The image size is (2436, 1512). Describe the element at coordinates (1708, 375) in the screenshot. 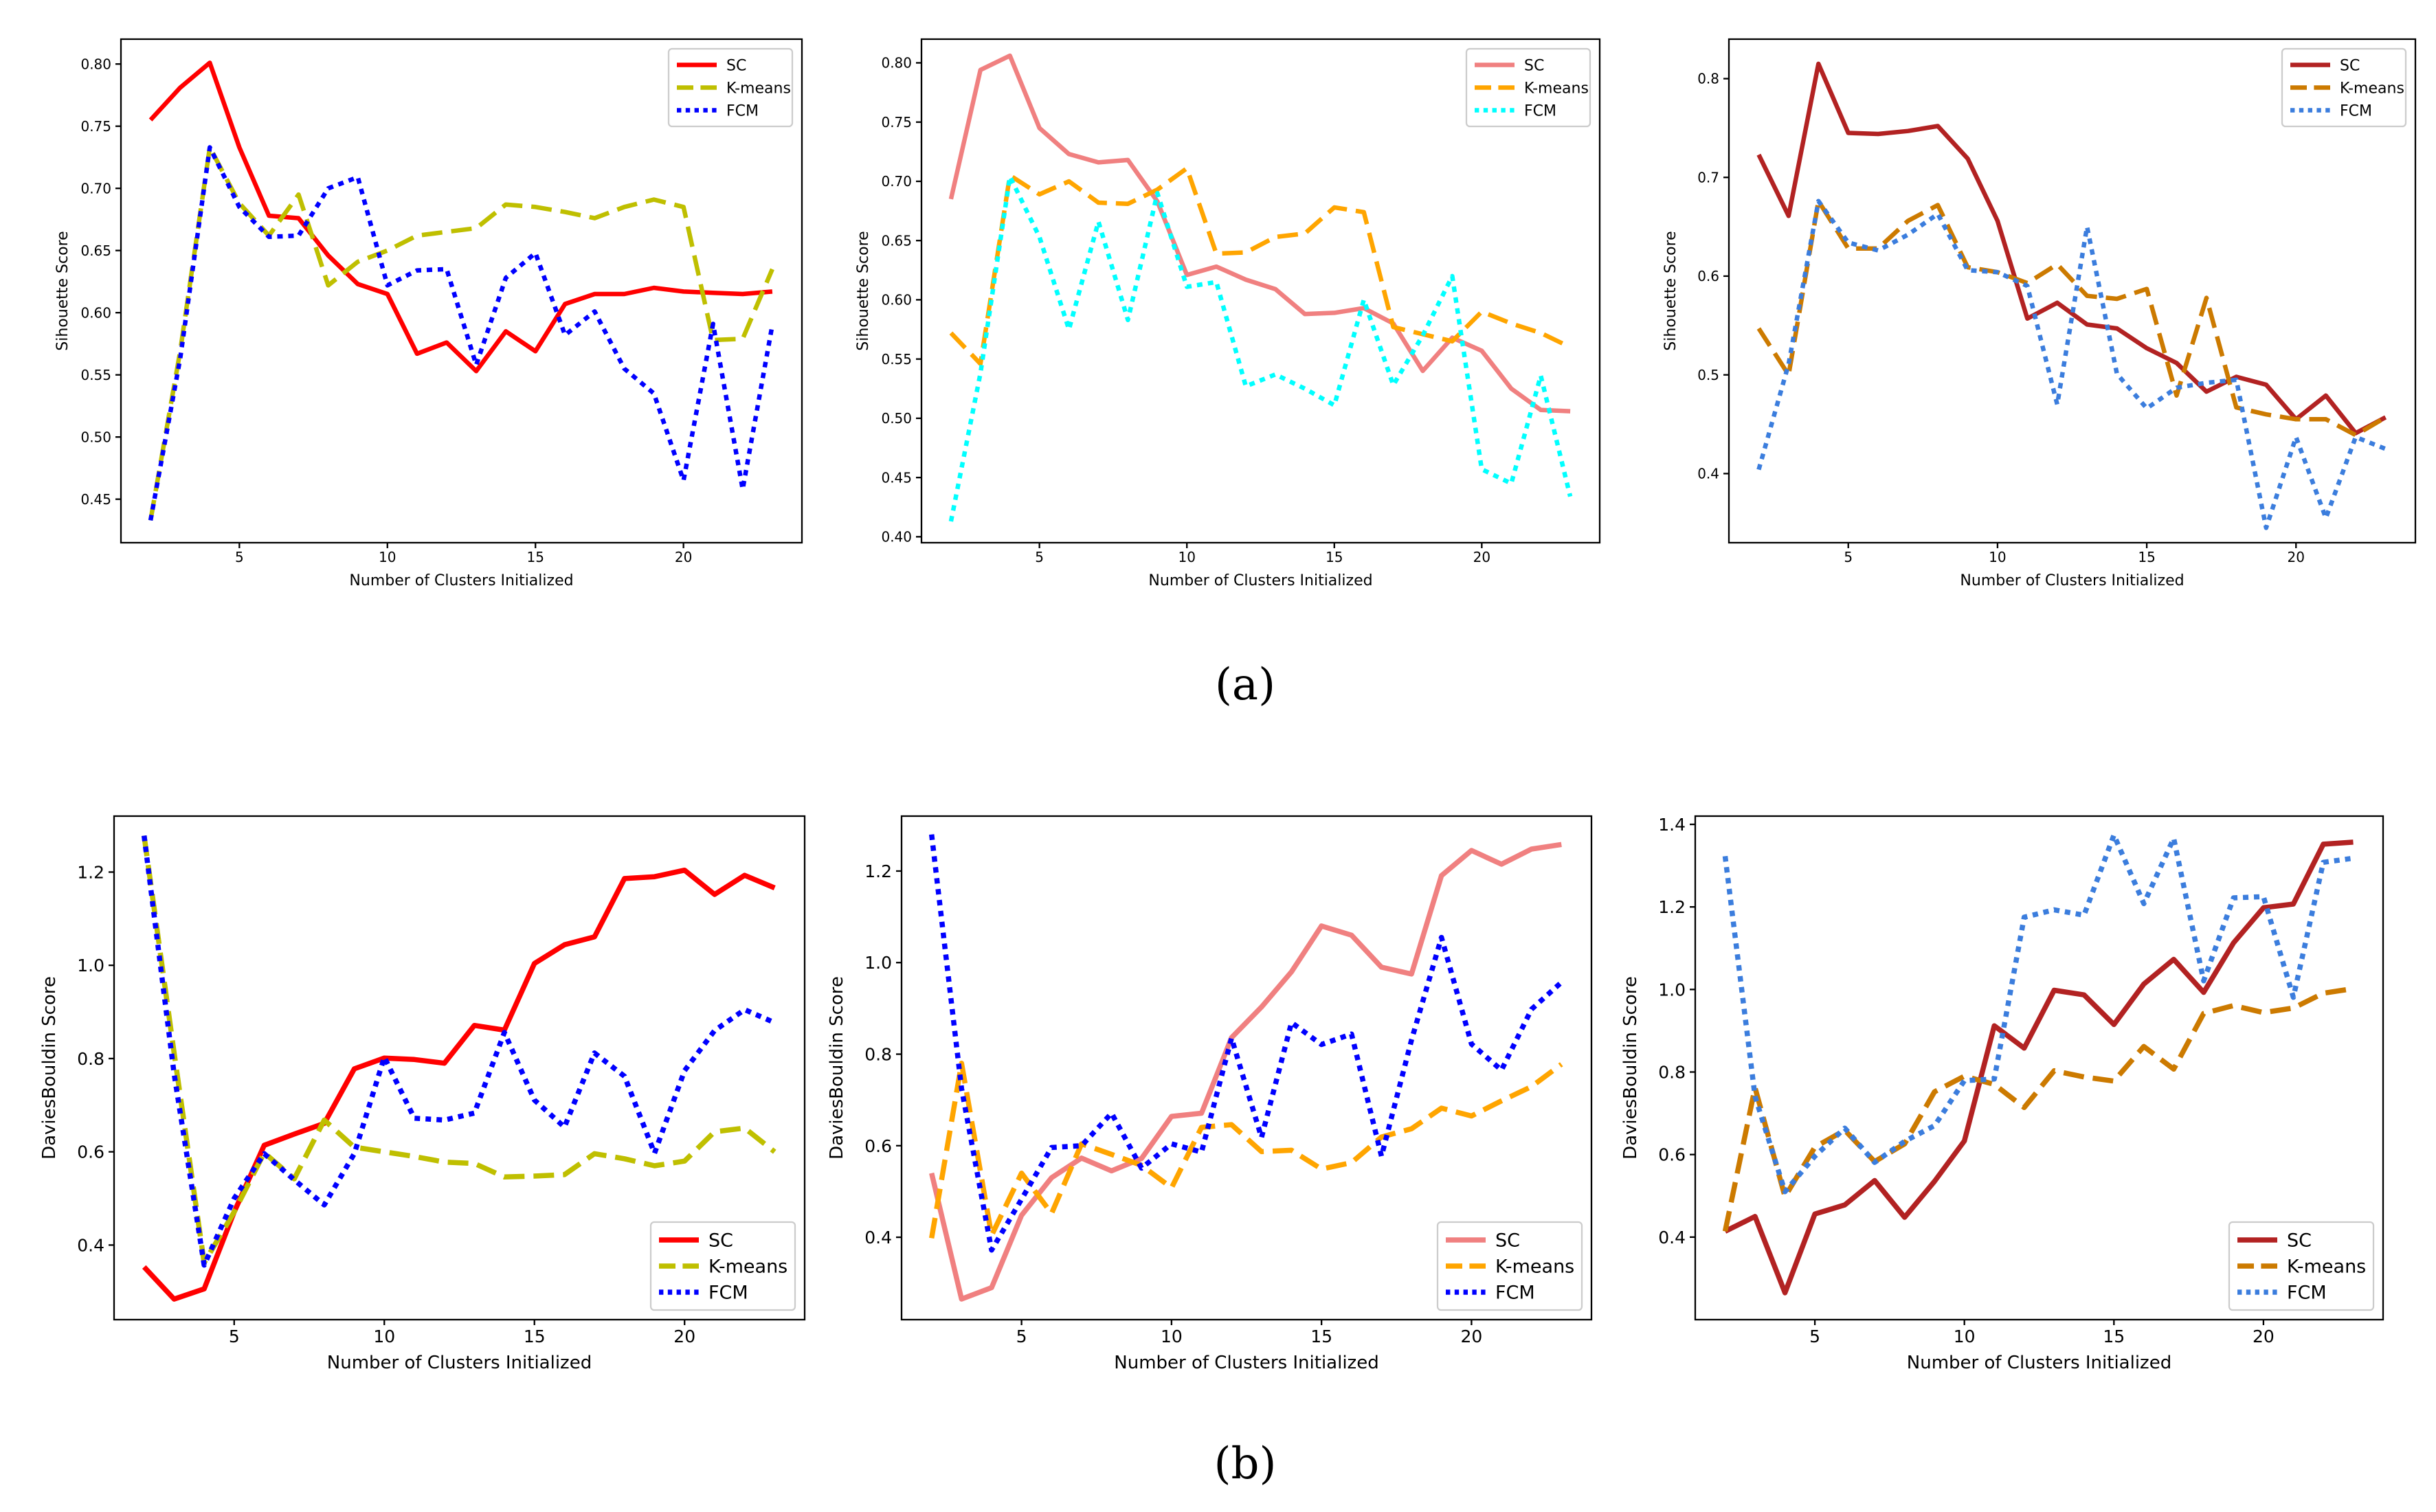

I see `y-tick-label: 0.5` at that location.